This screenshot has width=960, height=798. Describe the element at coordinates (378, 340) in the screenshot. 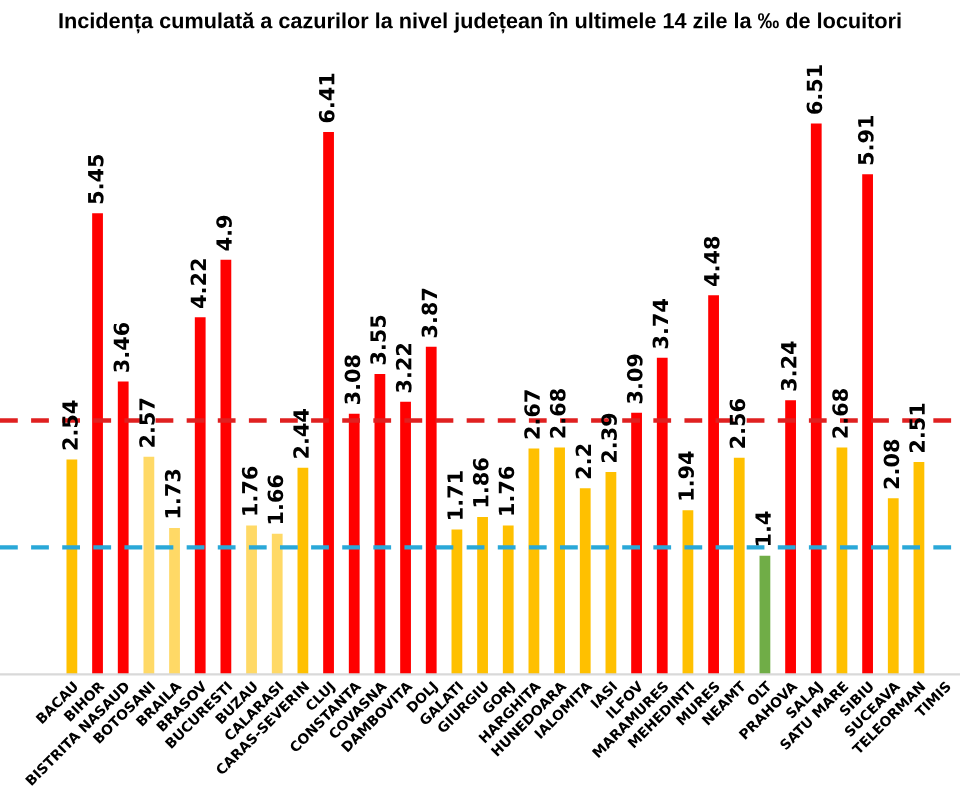

I see `data-label: 3.55` at that location.